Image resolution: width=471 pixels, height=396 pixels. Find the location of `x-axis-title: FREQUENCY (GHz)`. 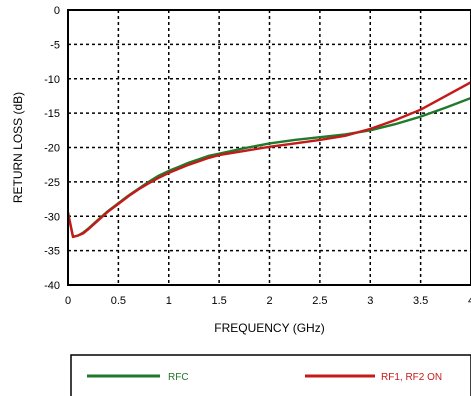

x-axis-title: FREQUENCY (GHz) is located at coordinates (269, 328).